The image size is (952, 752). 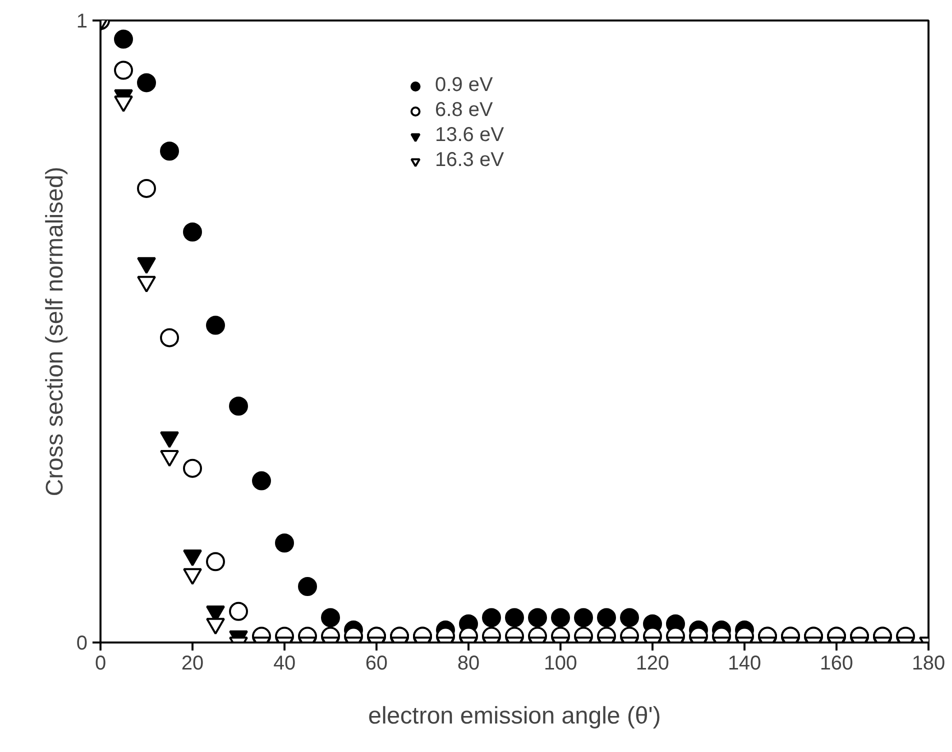 What do you see at coordinates (54, 331) in the screenshot?
I see `y-axis-title: Cross section (self normalised)` at bounding box center [54, 331].